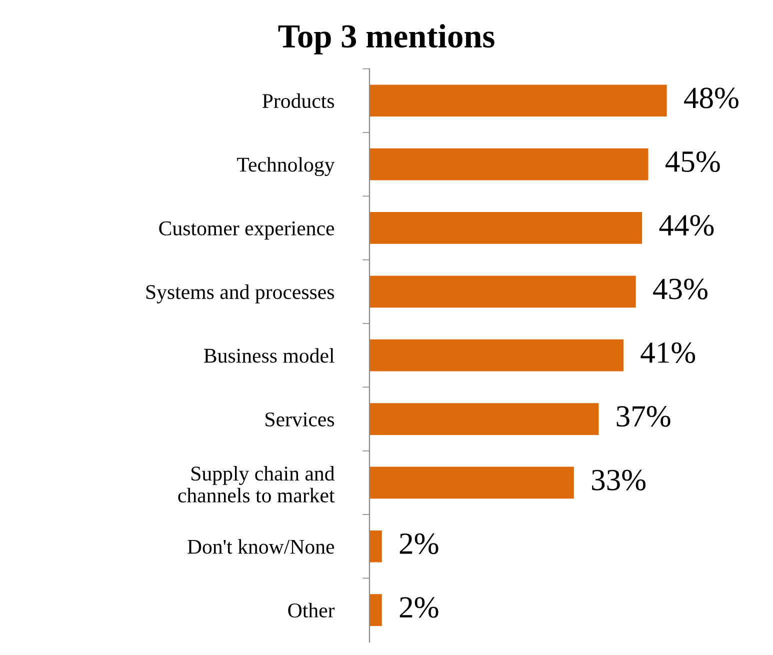 The width and height of the screenshot is (773, 655). Describe the element at coordinates (686, 225) in the screenshot. I see `data-label: 44%` at that location.